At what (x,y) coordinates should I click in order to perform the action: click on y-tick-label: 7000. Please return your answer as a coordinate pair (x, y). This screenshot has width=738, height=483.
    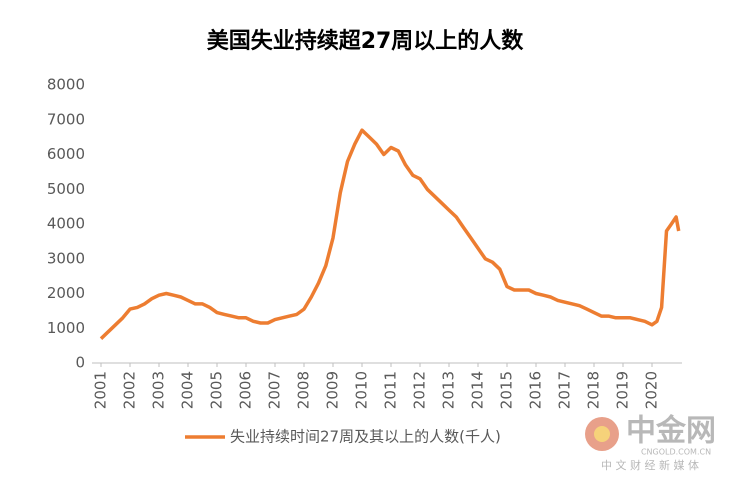
    Looking at the image, I should click on (66, 119).